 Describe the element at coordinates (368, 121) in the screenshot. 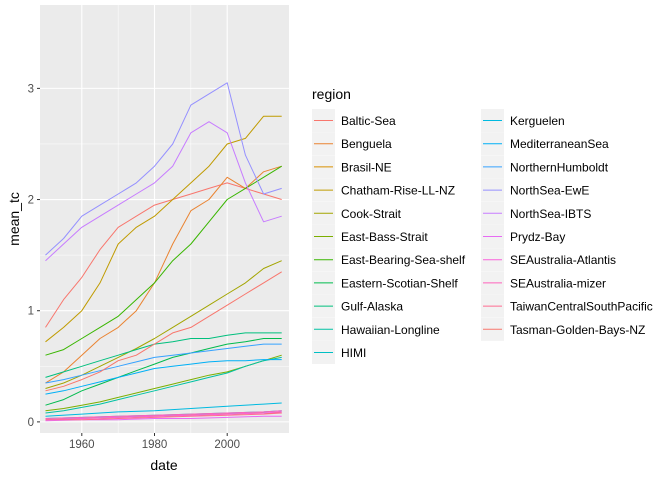

I see `legend-label: Baltic-Sea` at that location.